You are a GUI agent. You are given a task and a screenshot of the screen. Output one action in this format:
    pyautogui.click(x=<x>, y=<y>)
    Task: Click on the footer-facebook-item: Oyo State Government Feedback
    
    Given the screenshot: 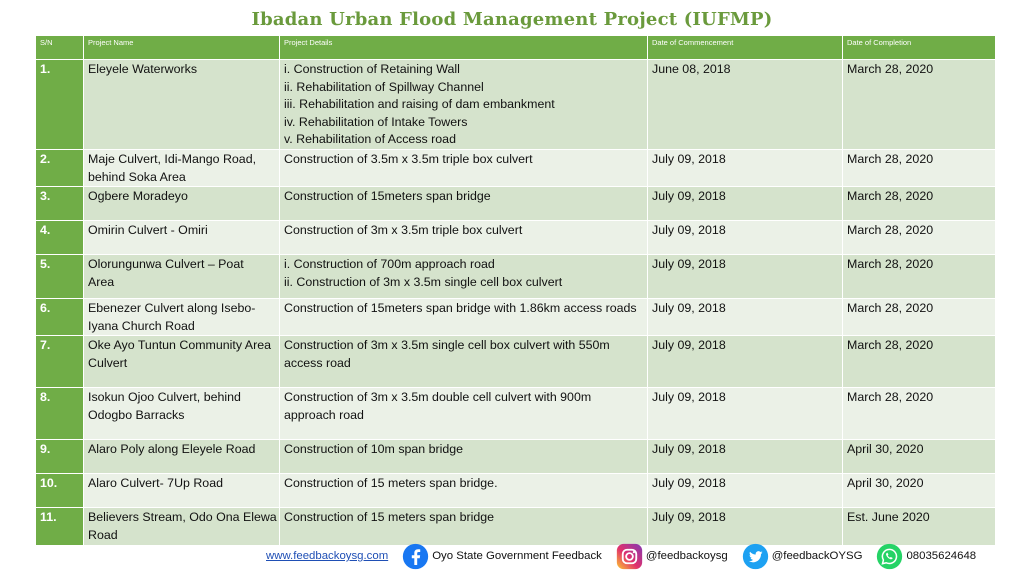 What is the action you would take?
    pyautogui.click(x=500, y=556)
    